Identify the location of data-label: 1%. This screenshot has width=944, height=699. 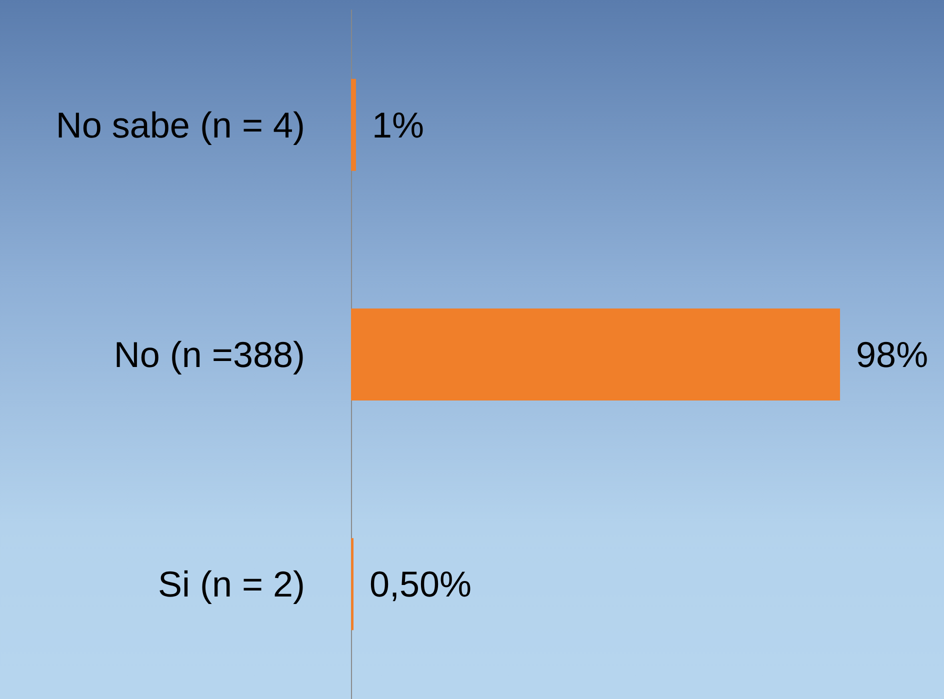
(398, 125).